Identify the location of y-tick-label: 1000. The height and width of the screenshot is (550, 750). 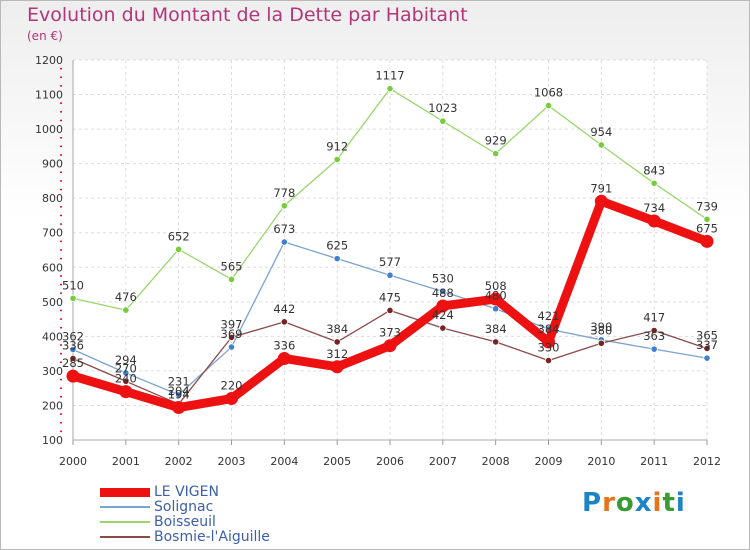
(49, 129).